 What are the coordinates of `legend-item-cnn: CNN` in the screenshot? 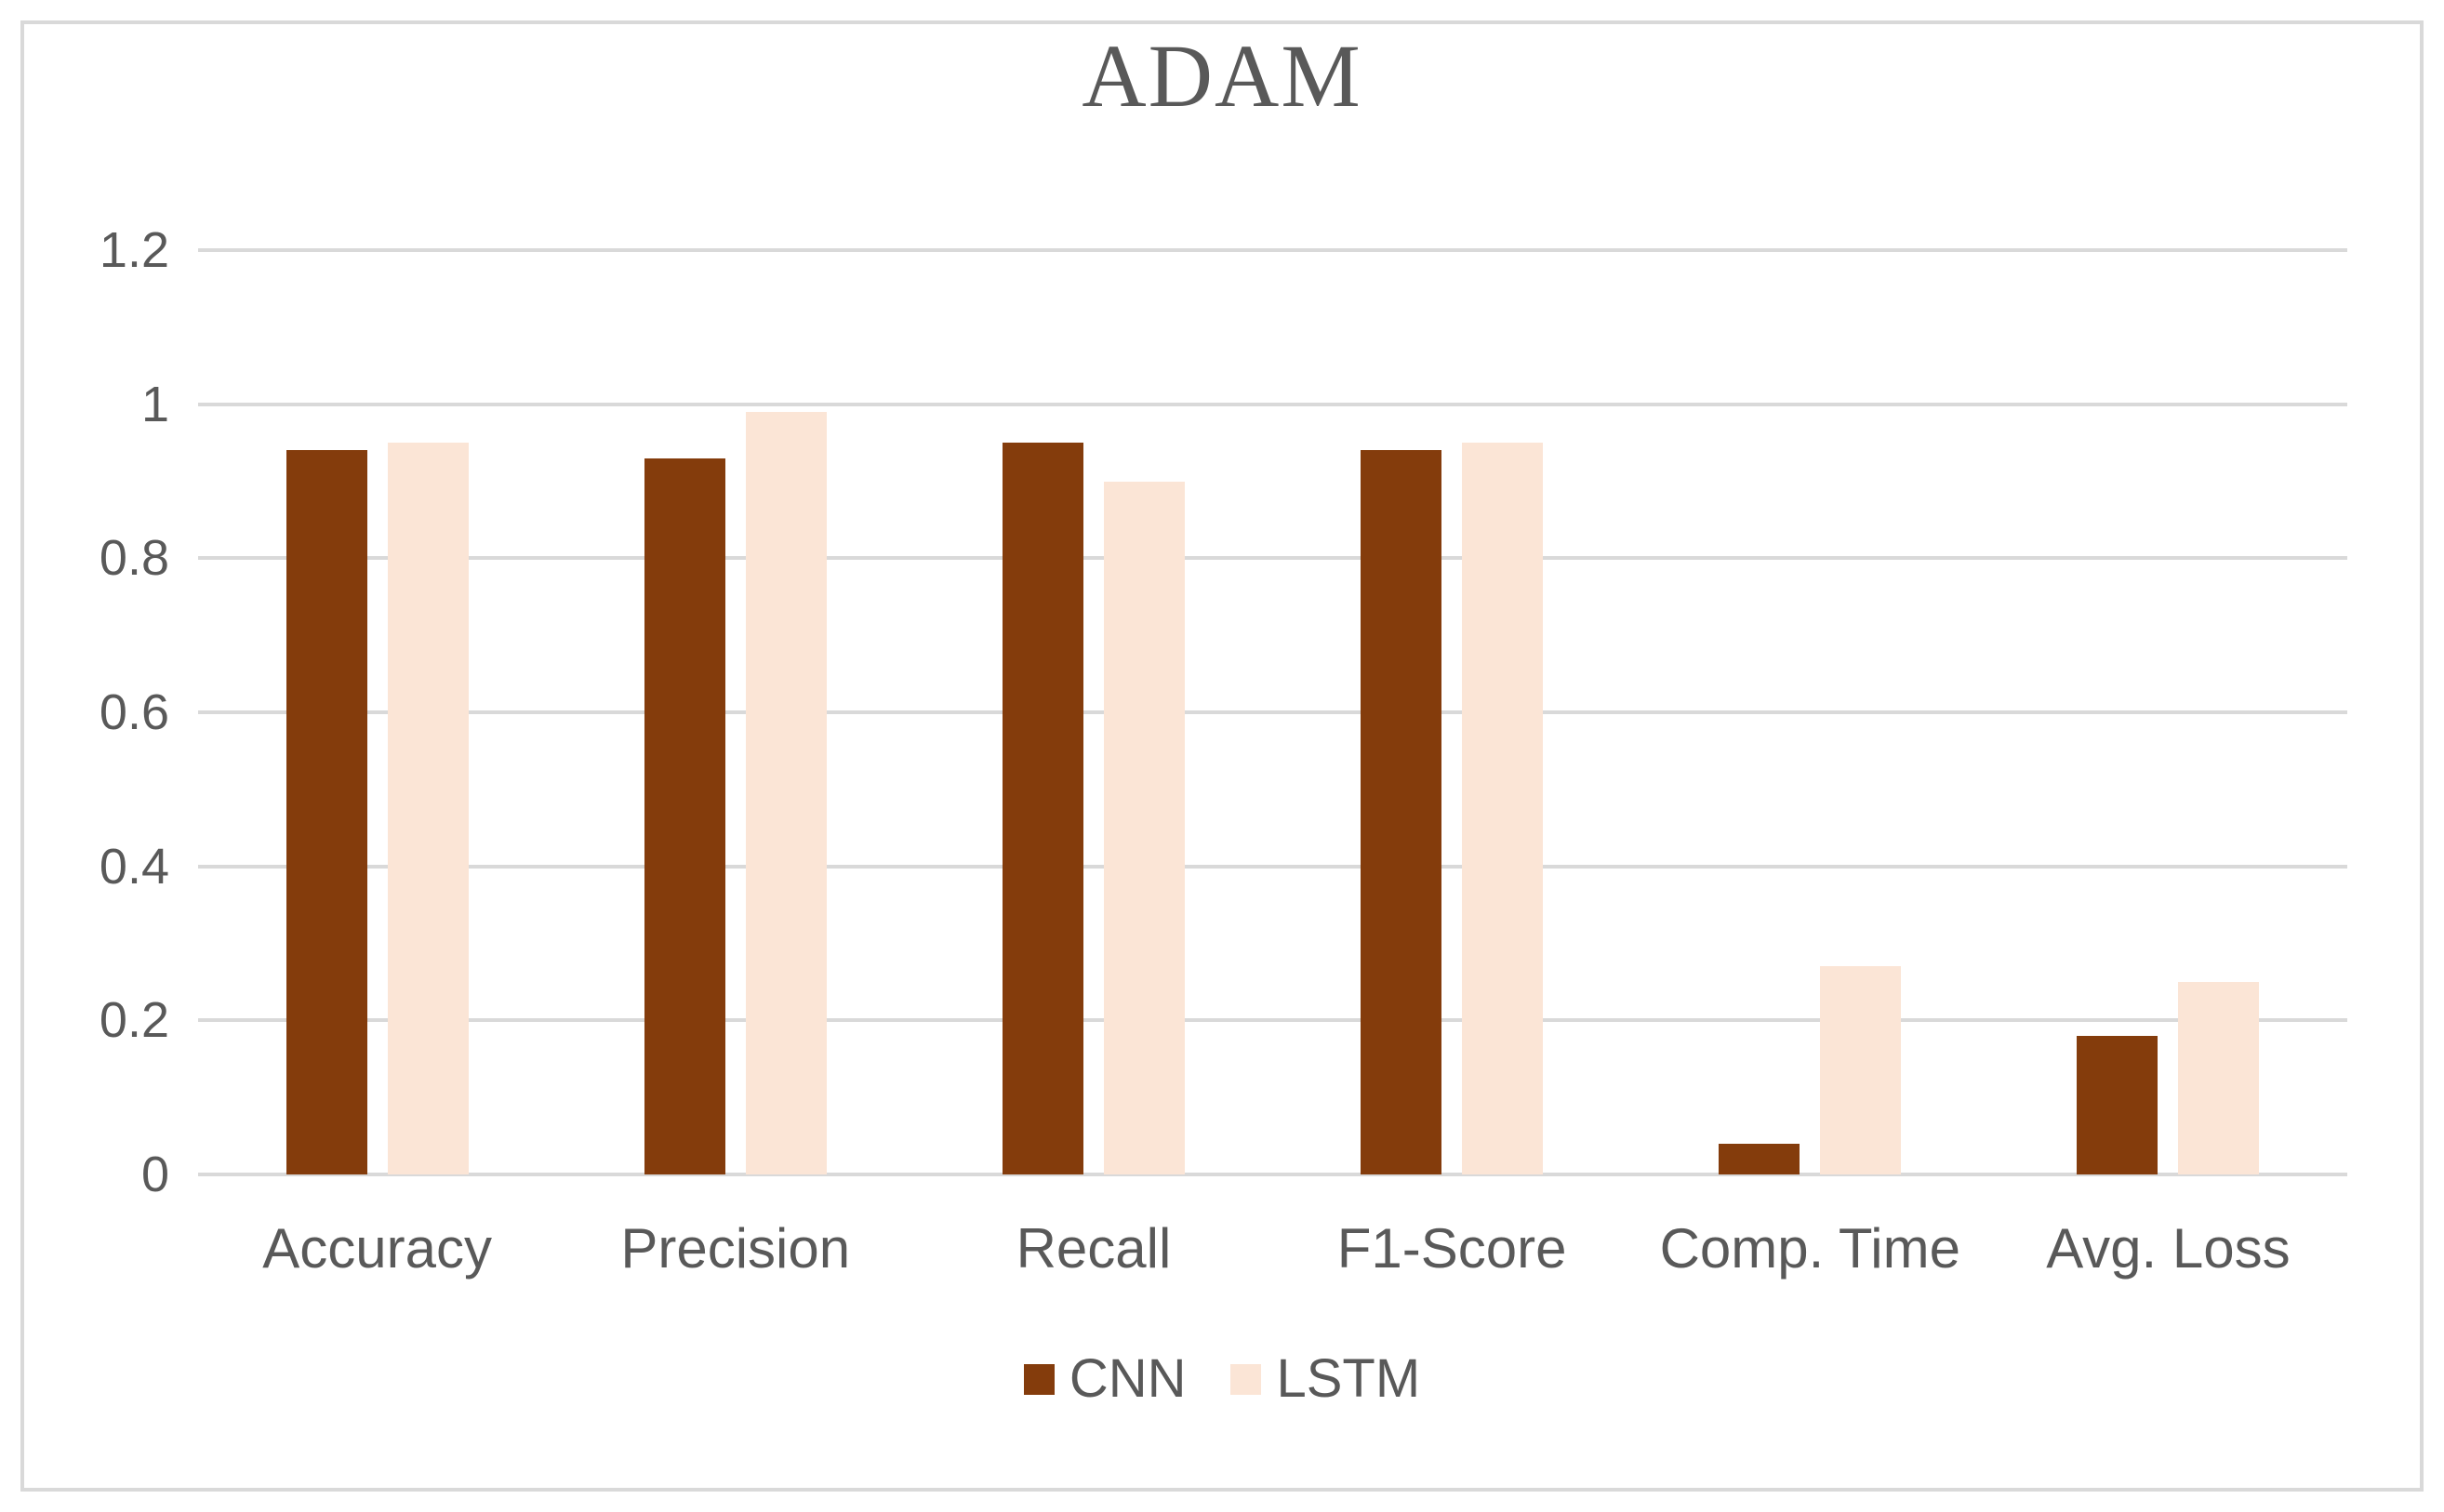 It's located at (1105, 1379).